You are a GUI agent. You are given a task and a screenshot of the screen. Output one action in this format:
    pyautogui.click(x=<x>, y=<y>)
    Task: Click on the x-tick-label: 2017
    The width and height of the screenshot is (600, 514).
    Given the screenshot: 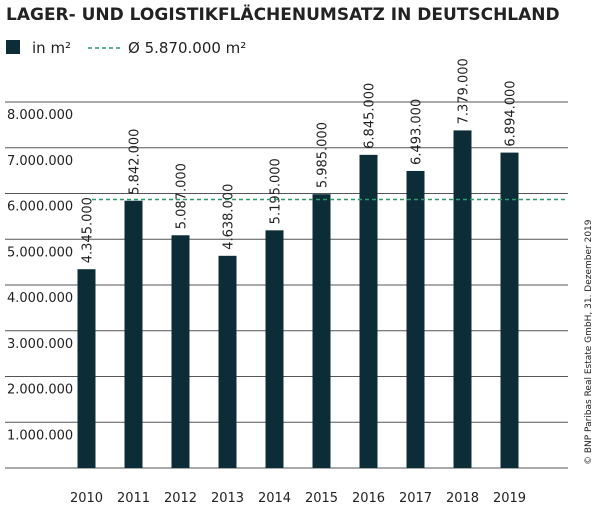 What is the action you would take?
    pyautogui.click(x=415, y=498)
    